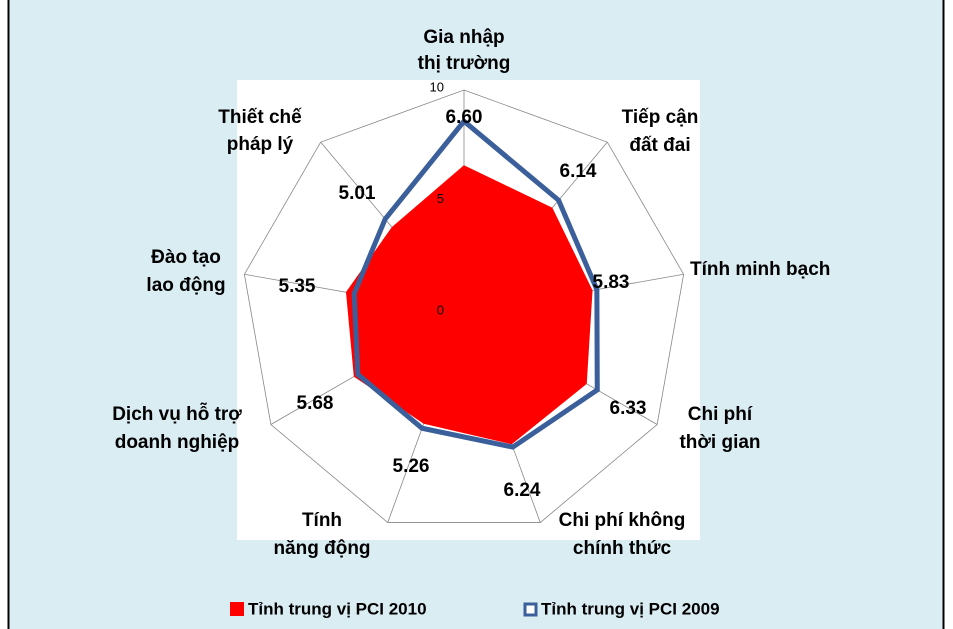 The width and height of the screenshot is (953, 629). Describe the element at coordinates (337, 608) in the screenshot. I see `legend-label: Tỉnh trung vị PCI 2010` at that location.